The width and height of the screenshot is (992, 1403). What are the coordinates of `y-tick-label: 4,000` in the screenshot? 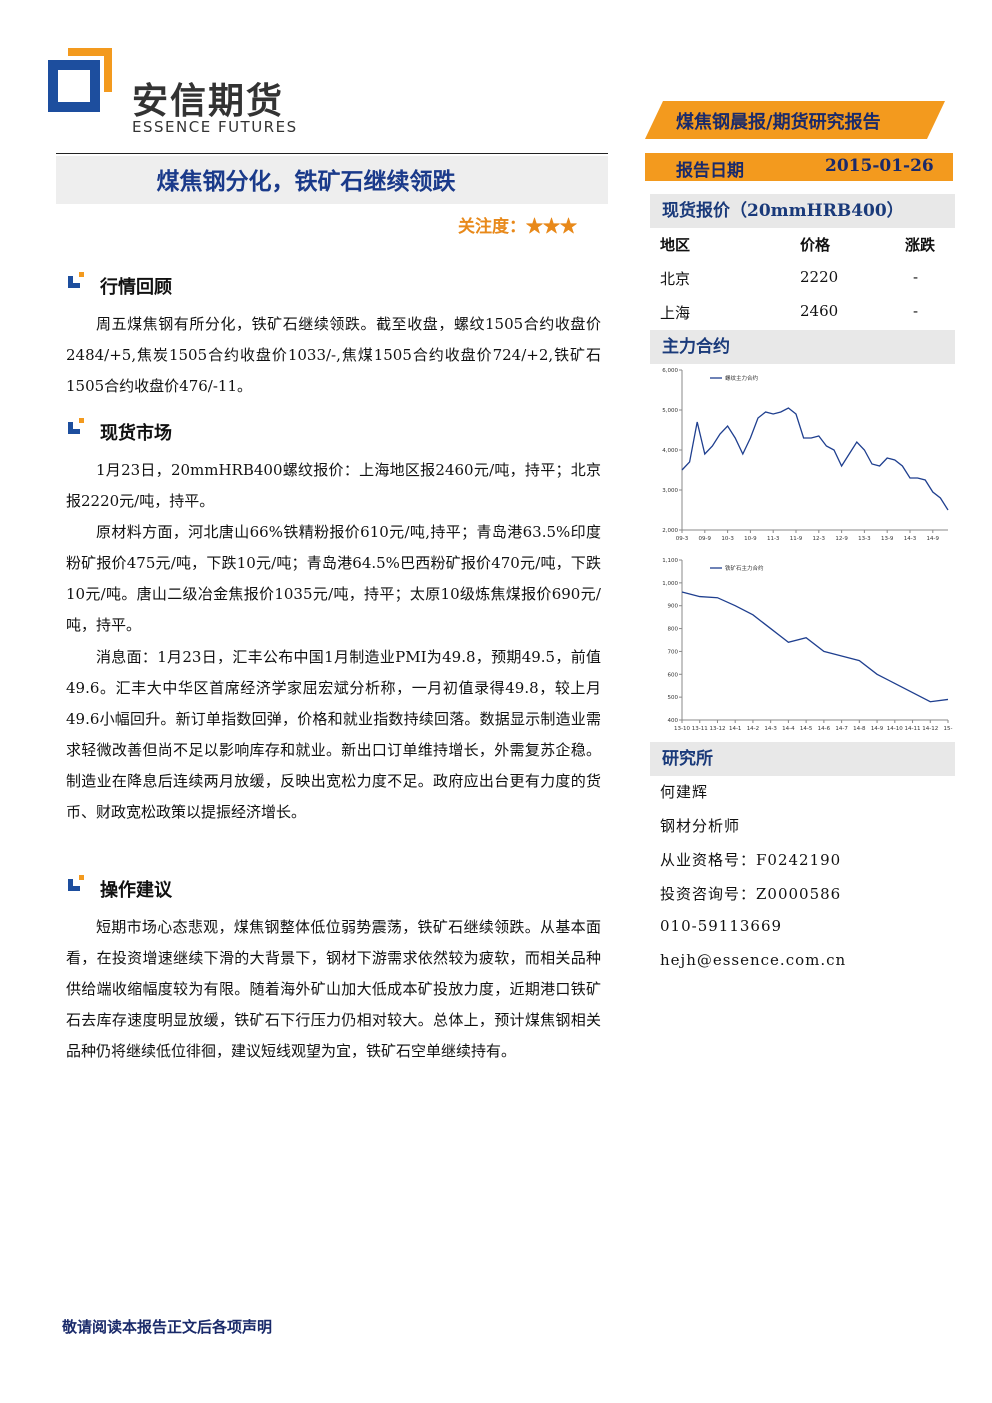 It's located at (670, 451).